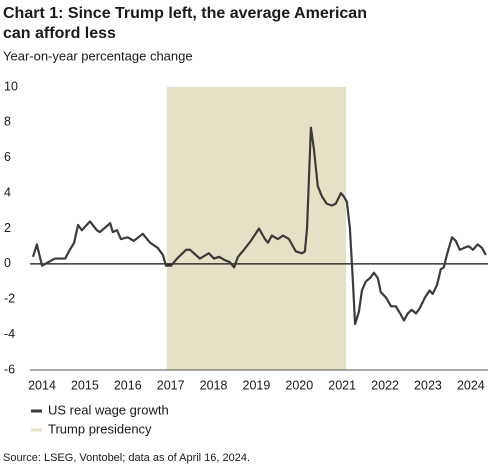 Image resolution: width=489 pixels, height=469 pixels. Describe the element at coordinates (257, 385) in the screenshot. I see `x-tick-label: 2019` at that location.